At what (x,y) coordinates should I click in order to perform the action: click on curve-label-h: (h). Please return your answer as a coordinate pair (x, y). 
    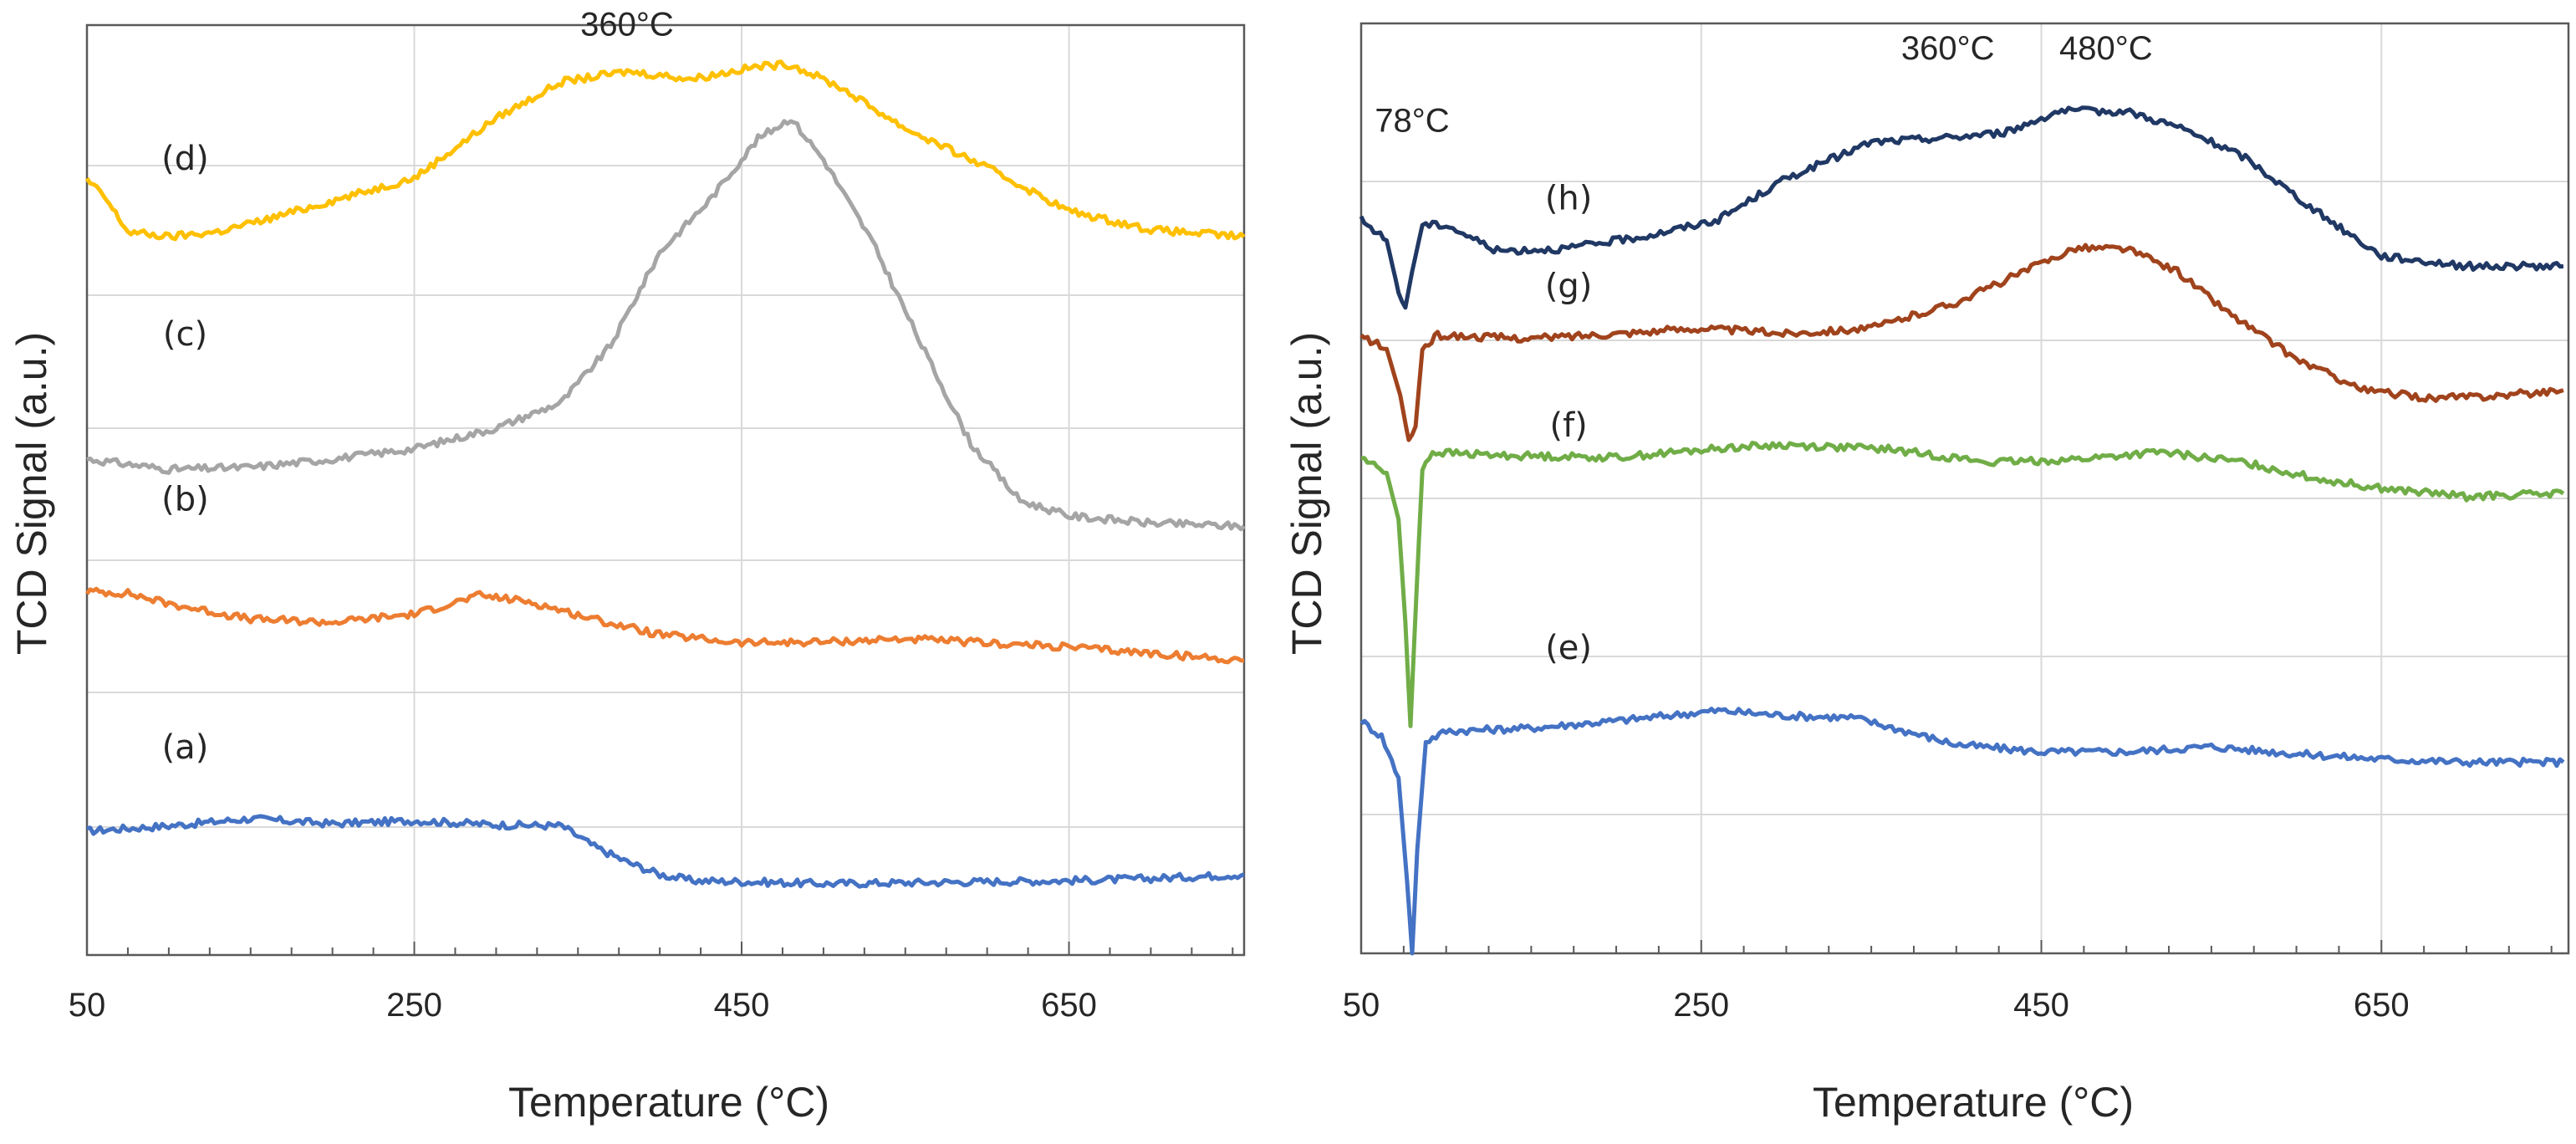
    Looking at the image, I should click on (1569, 198).